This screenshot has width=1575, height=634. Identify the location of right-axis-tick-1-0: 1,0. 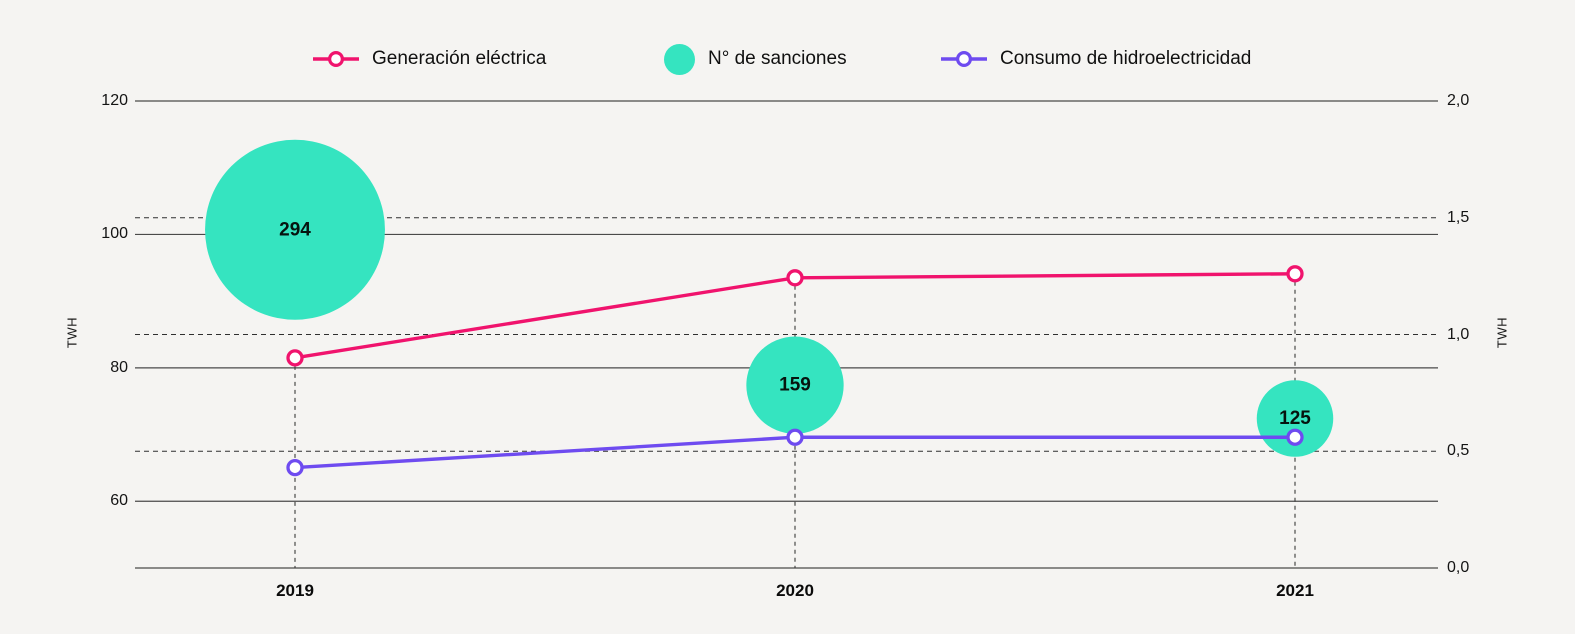
(1458, 334).